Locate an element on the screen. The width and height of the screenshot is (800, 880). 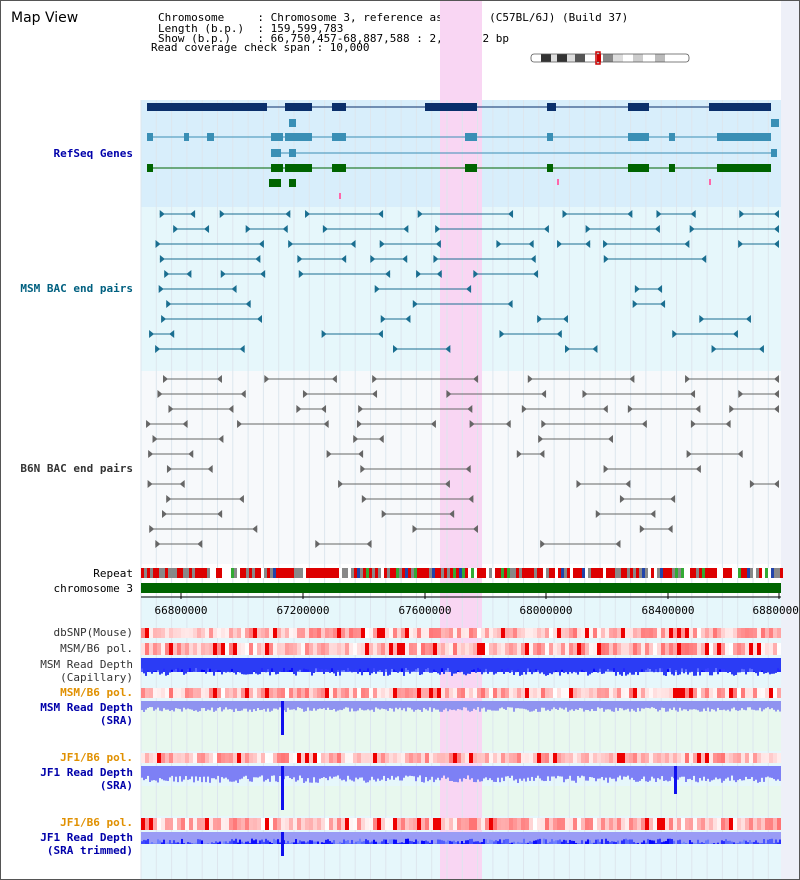
label-msm-depth-sra-1: MSM Read Depth is located at coordinates (86, 707).